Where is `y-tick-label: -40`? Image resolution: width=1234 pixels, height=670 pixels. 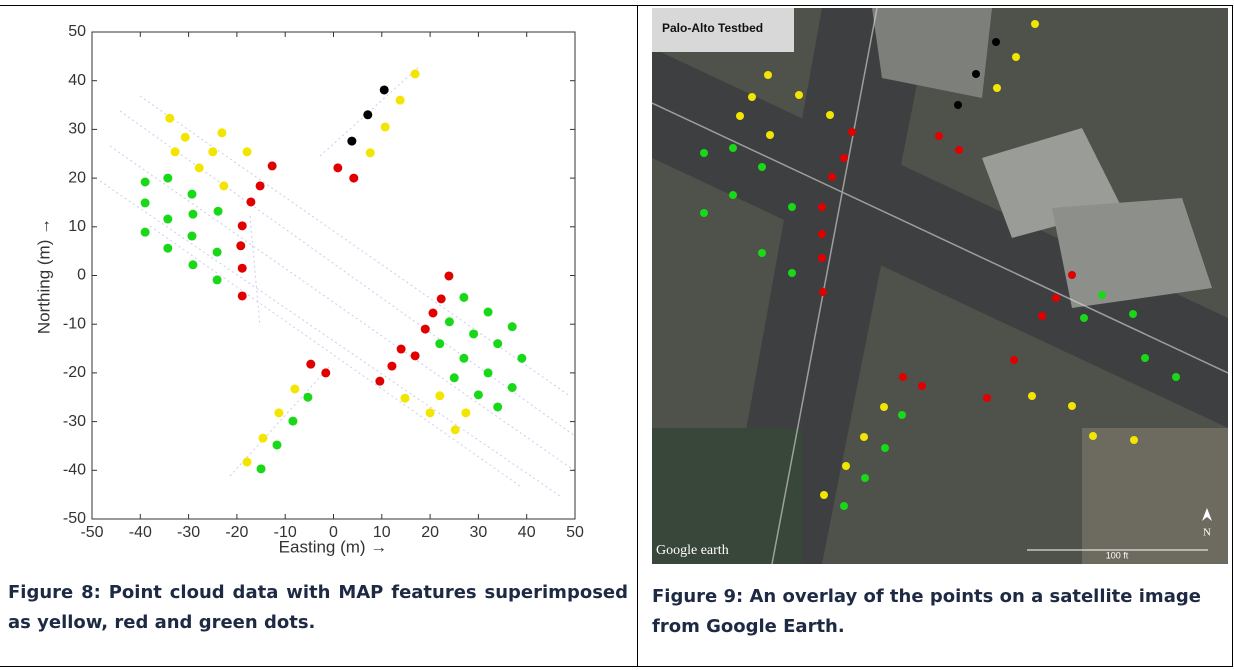 y-tick-label: -40 is located at coordinates (74, 470).